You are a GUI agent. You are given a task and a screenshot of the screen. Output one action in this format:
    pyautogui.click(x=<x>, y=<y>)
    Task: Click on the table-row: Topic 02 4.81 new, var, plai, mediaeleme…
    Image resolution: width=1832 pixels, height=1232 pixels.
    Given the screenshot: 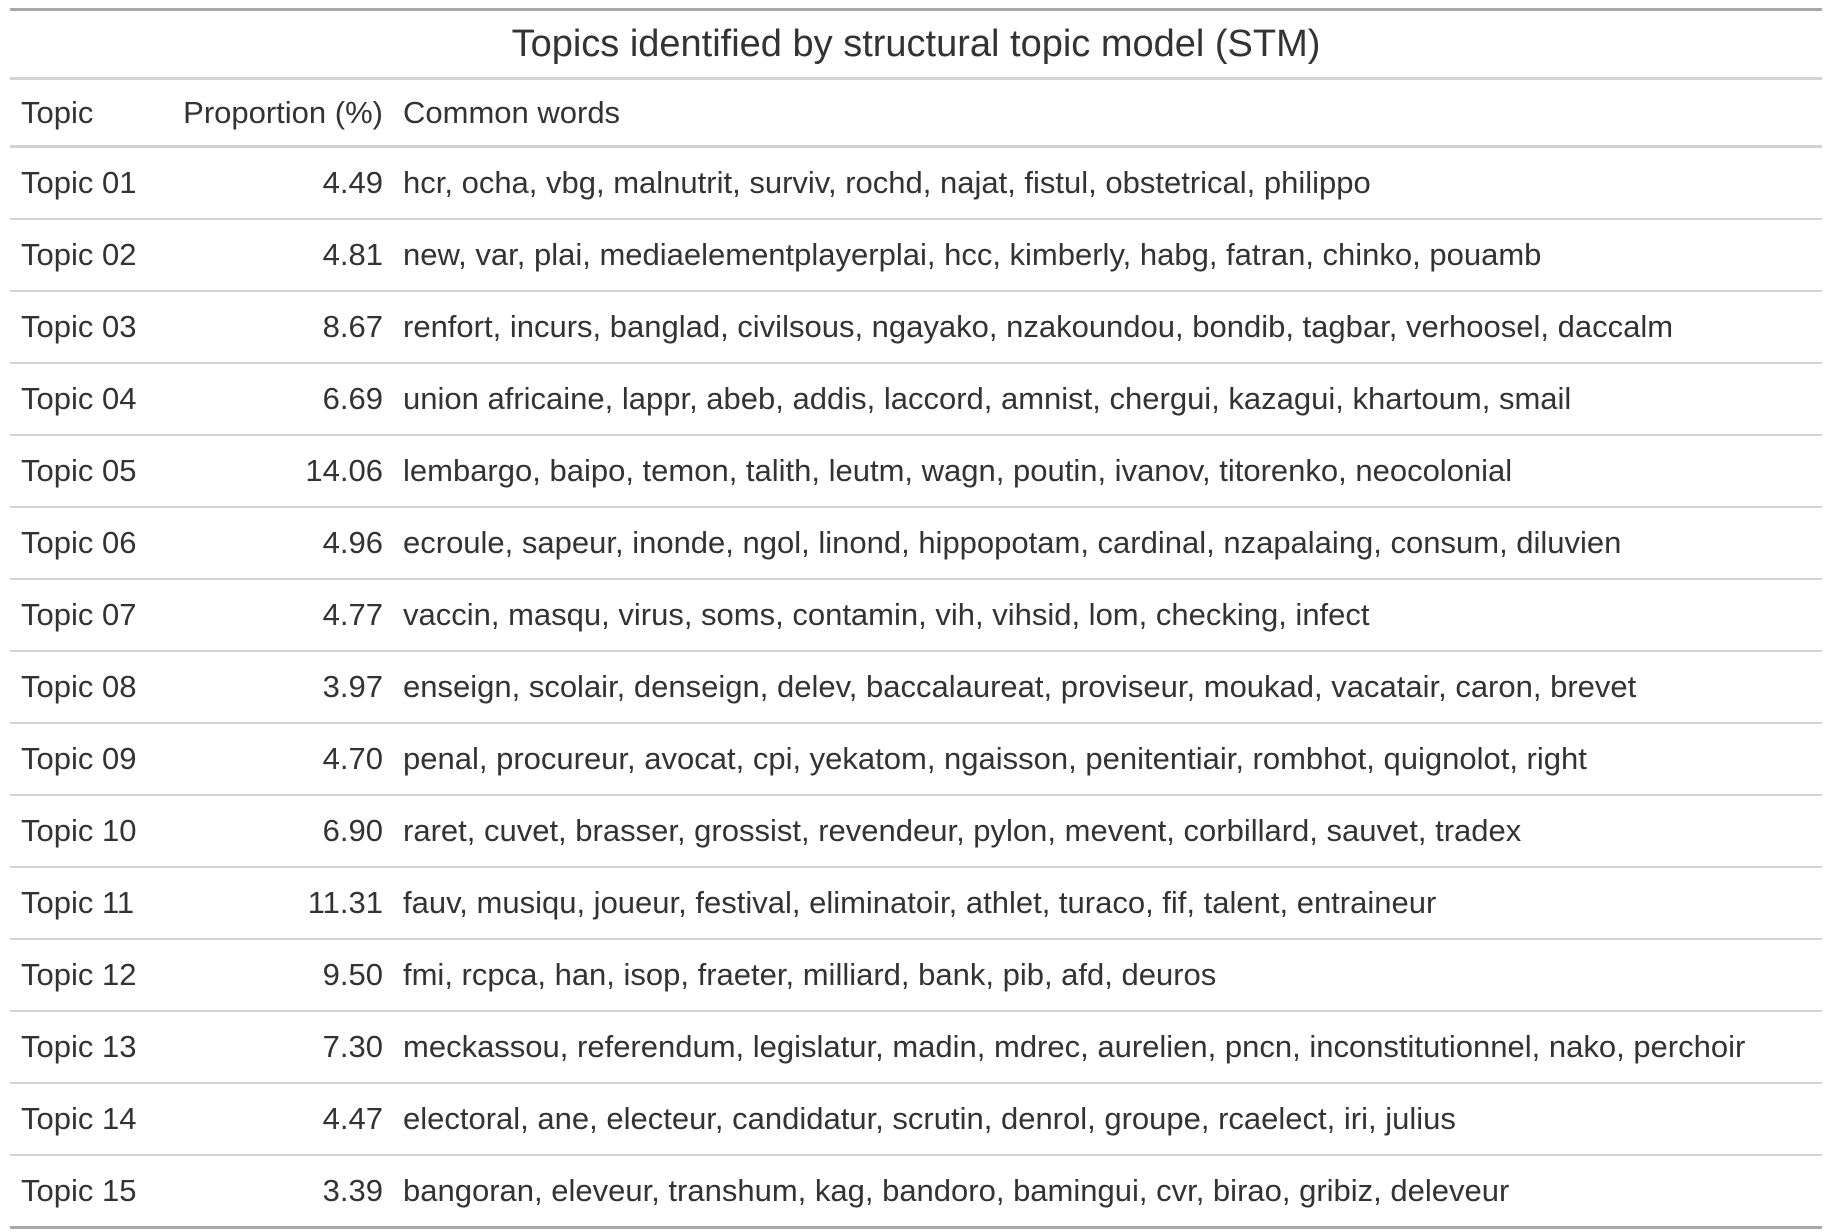 What is the action you would take?
    pyautogui.click(x=916, y=256)
    